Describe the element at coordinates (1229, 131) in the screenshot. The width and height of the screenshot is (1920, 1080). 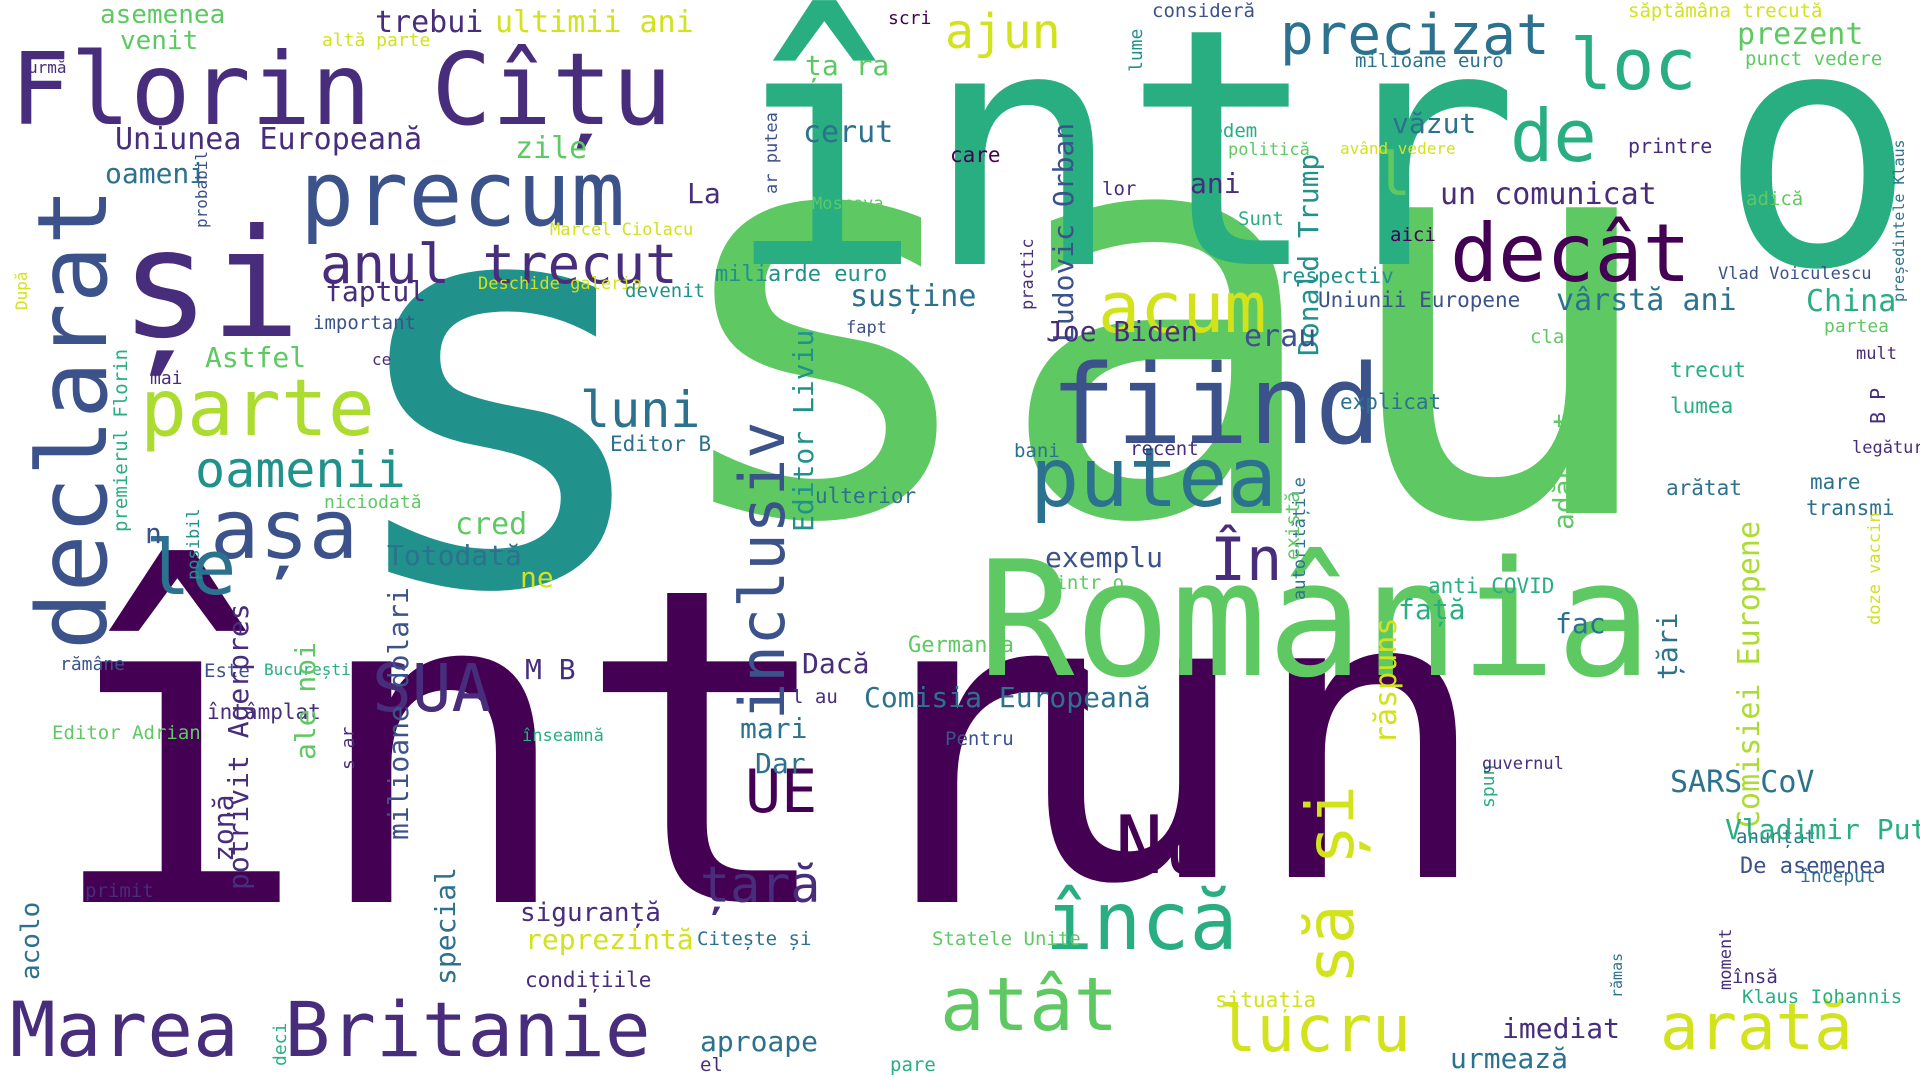
I see `cloud-word: vedem` at that location.